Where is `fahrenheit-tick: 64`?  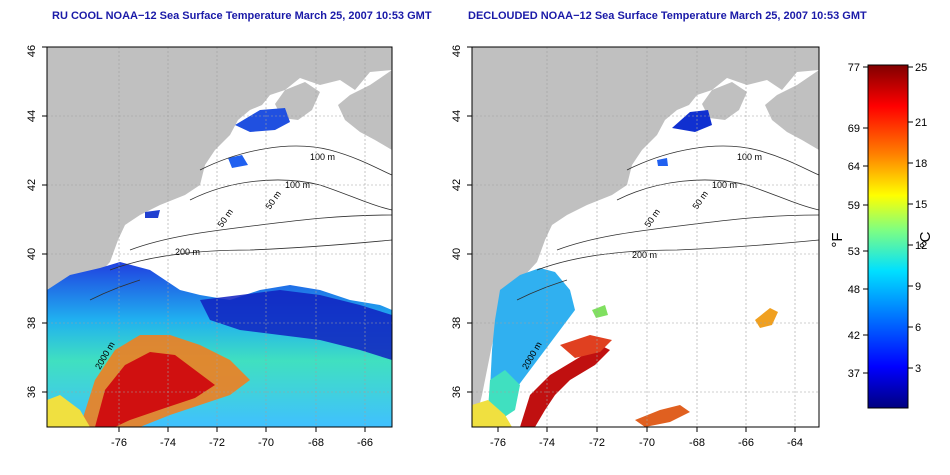 fahrenheit-tick: 64 is located at coordinates (854, 167).